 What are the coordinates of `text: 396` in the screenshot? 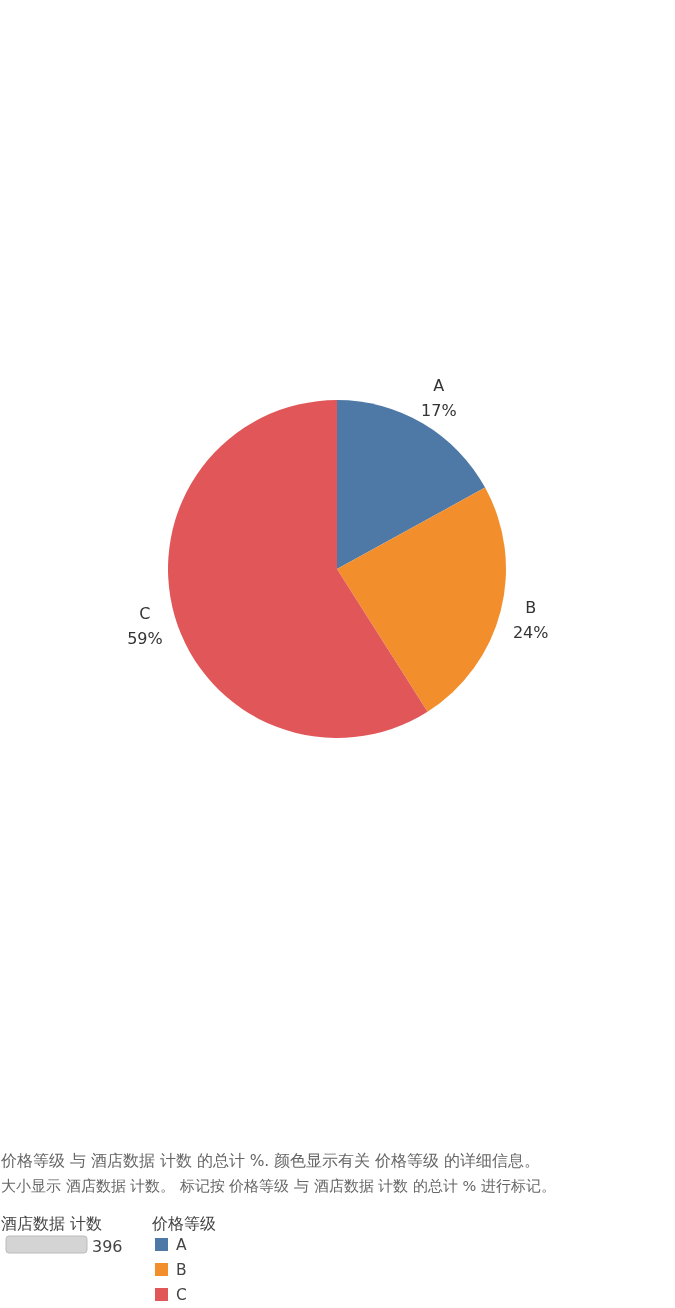 It's located at (107, 1246).